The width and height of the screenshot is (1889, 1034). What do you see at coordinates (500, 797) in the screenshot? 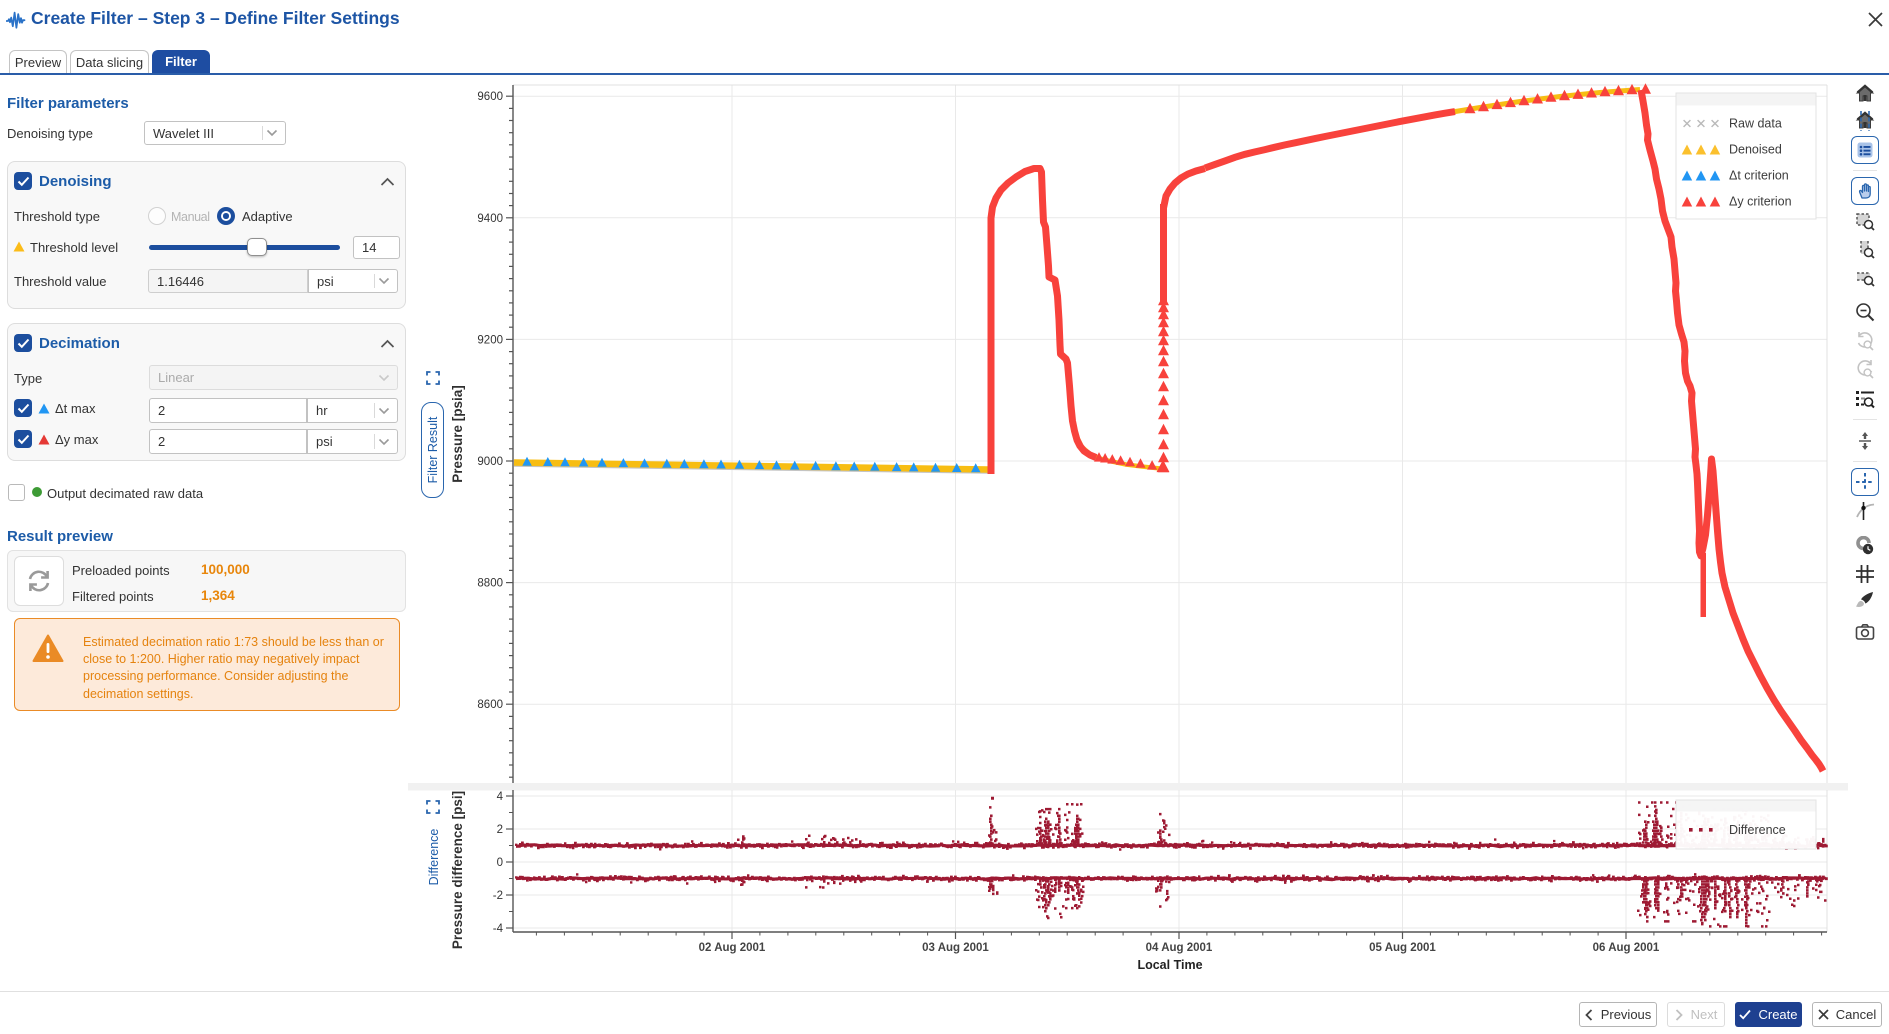
I see `svg-text: 4` at bounding box center [500, 797].